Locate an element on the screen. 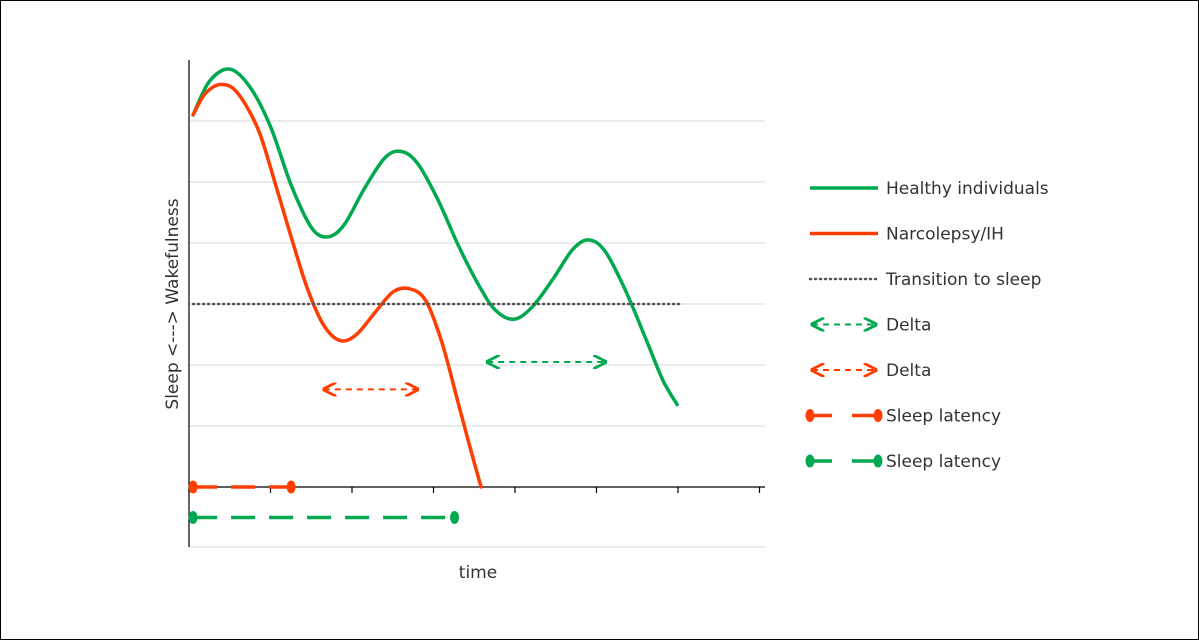 The width and height of the screenshot is (1199, 640). legend-item: Transition to sleep is located at coordinates (924, 280).